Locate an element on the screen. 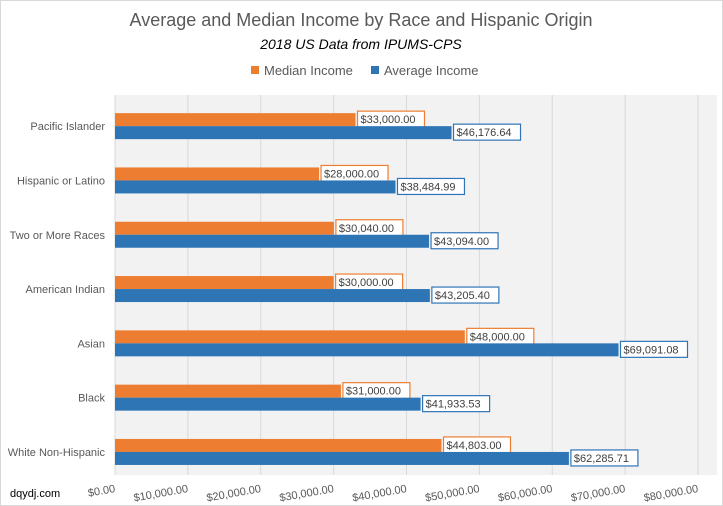 This screenshot has width=723, height=506. category-label: Two or More Races is located at coordinates (58, 236).